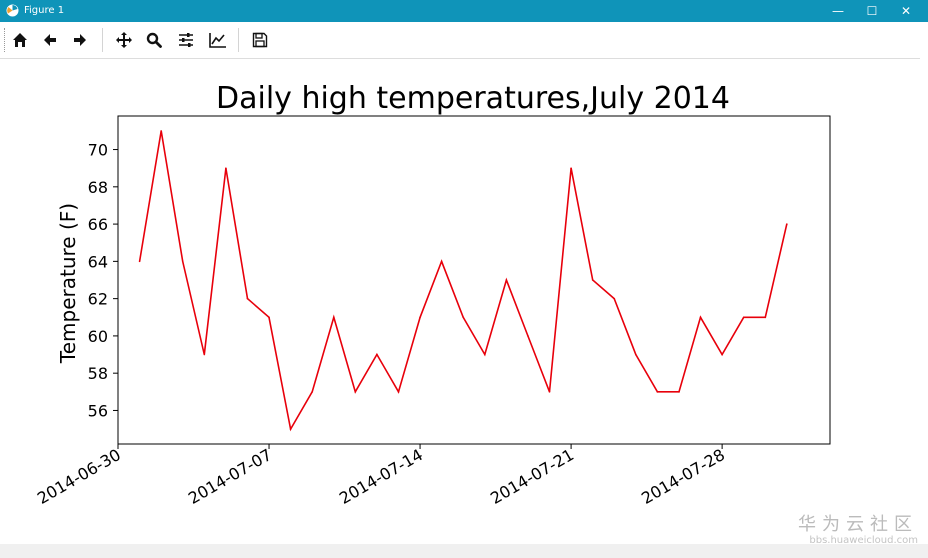 The width and height of the screenshot is (928, 558). What do you see at coordinates (683, 476) in the screenshot?
I see `x-tick-label: 2014-07-28` at bounding box center [683, 476].